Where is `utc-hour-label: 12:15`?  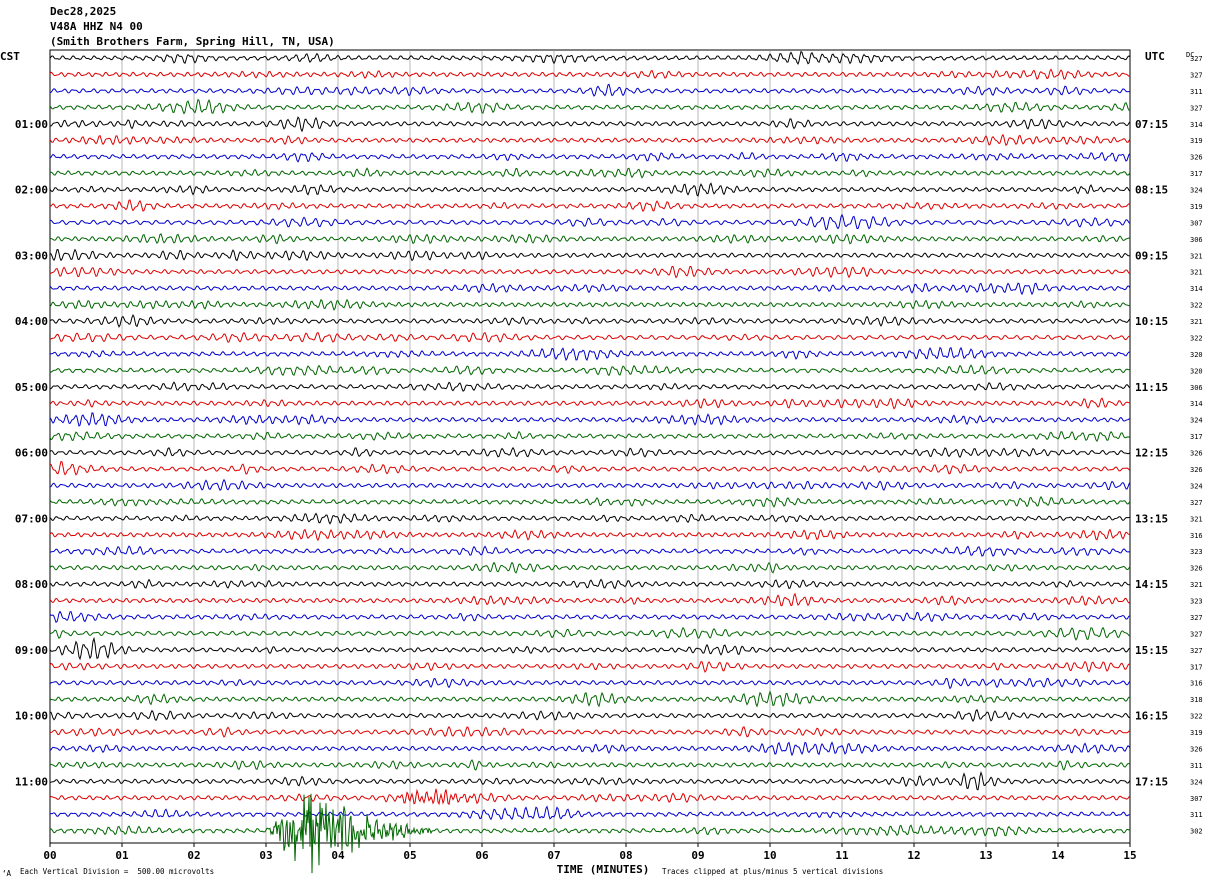 utc-hour-label: 12:15 is located at coordinates (1151, 453).